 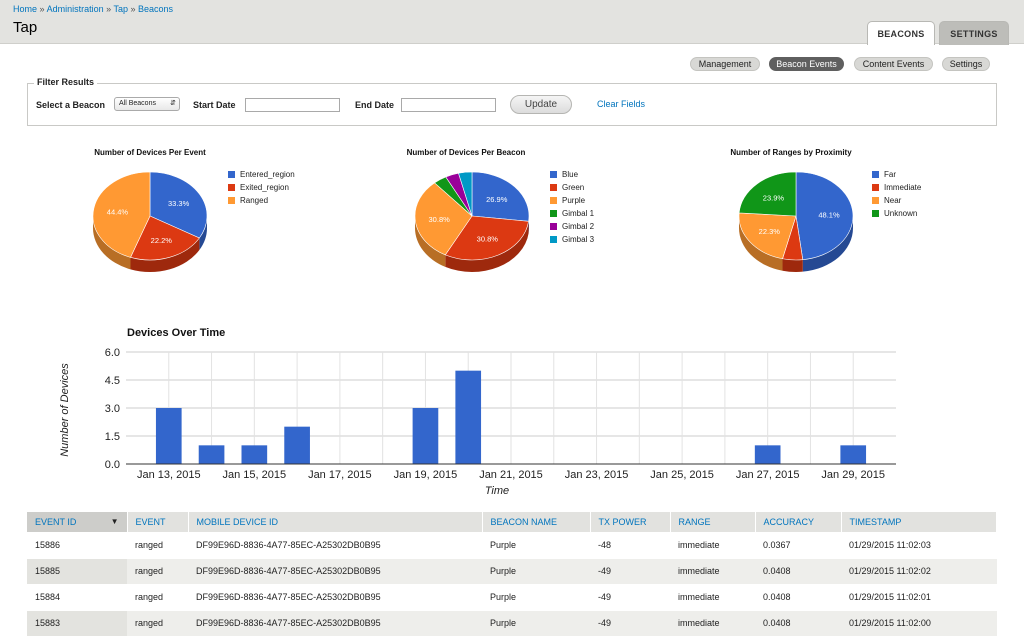 I want to click on column-header-beacon-name: BEACON NAME, so click(x=536, y=522).